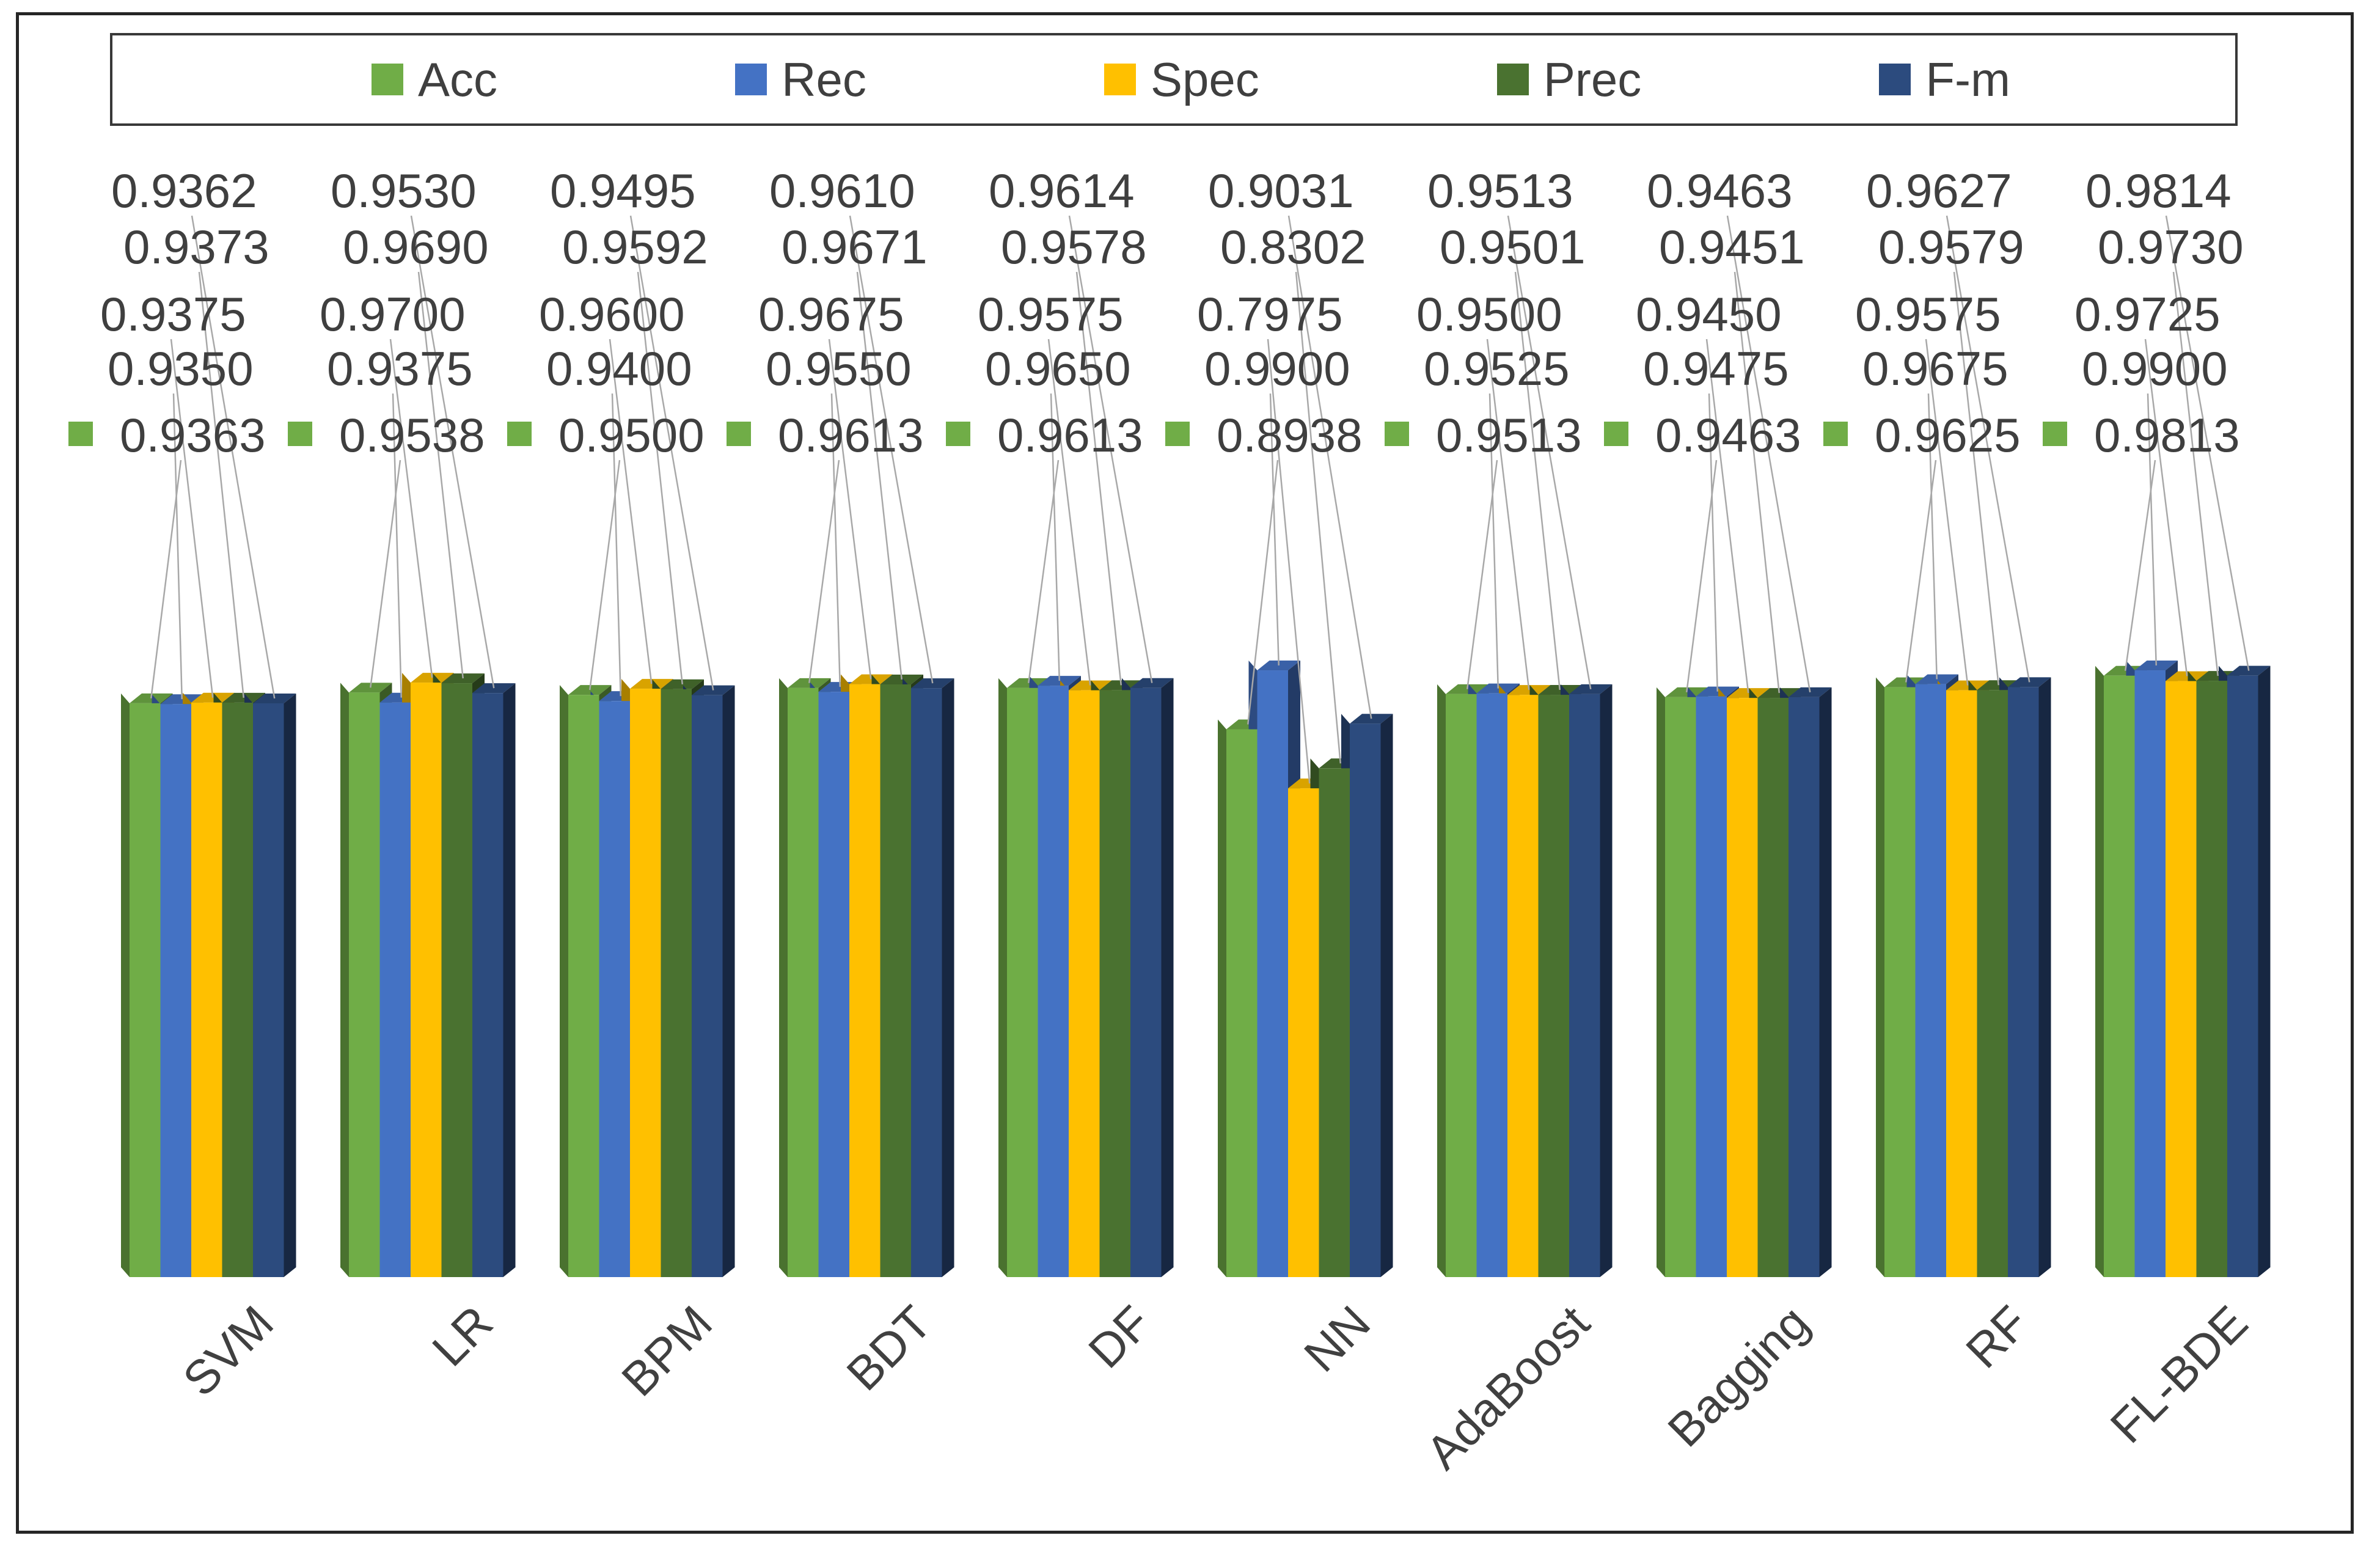 Image resolution: width=2380 pixels, height=1560 pixels. I want to click on data-label-Acc-BDT: 0.9613, so click(851, 435).